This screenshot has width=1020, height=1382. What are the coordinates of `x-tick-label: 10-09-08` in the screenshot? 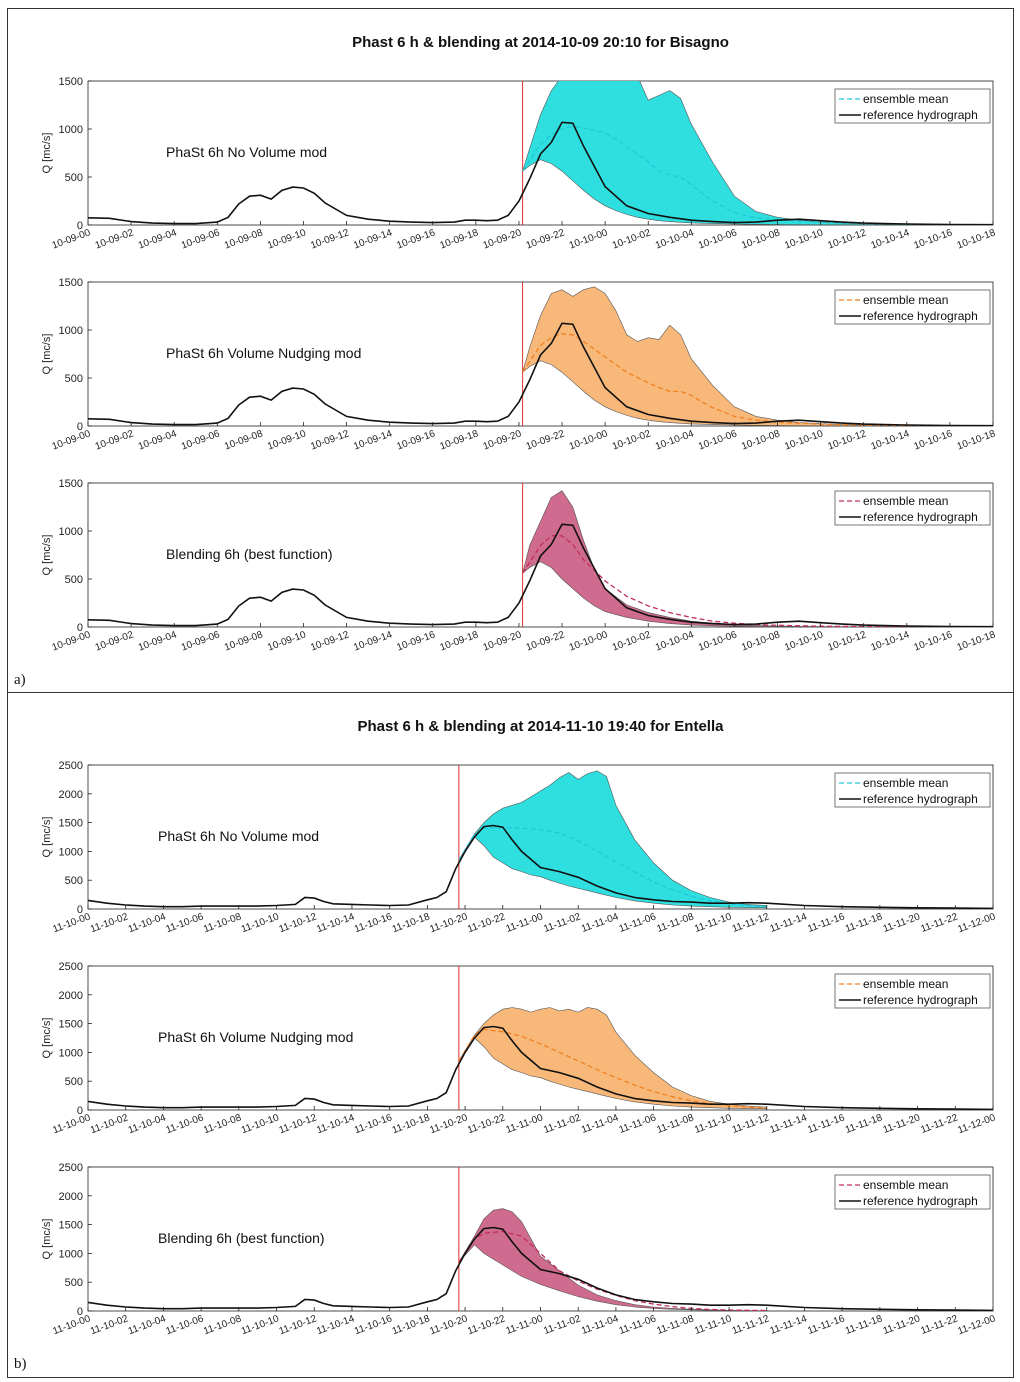 It's located at (244, 641).